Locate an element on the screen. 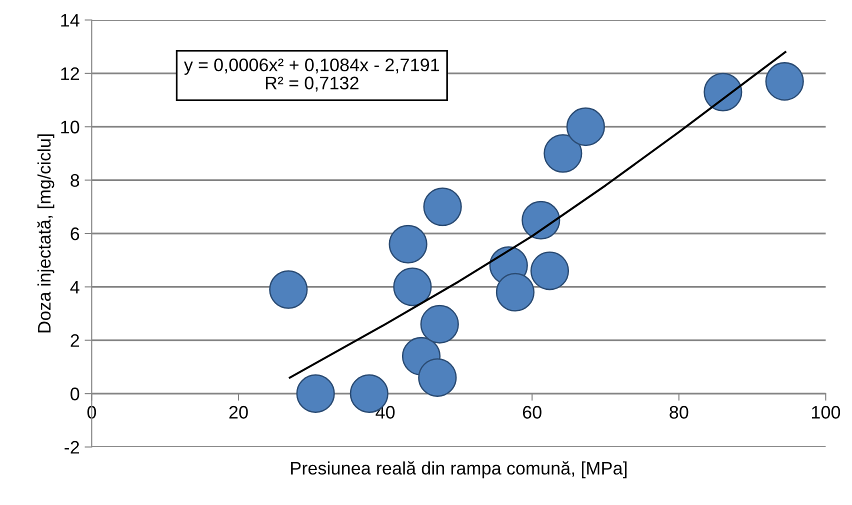  y-tick-label: 14 is located at coordinates (70, 20).